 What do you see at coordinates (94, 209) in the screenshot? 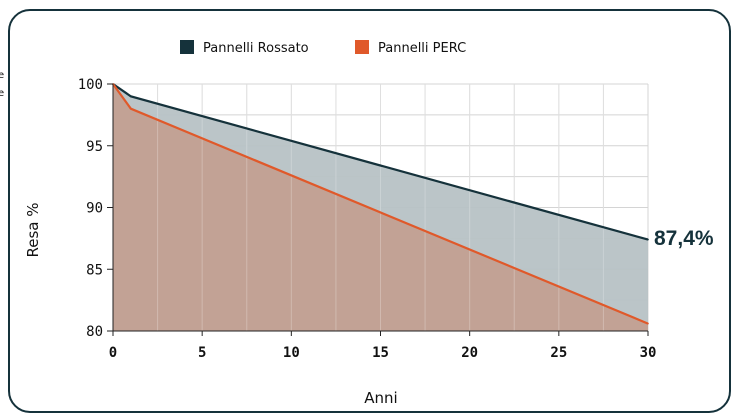
I see `y-tick-label: 90` at bounding box center [94, 209].